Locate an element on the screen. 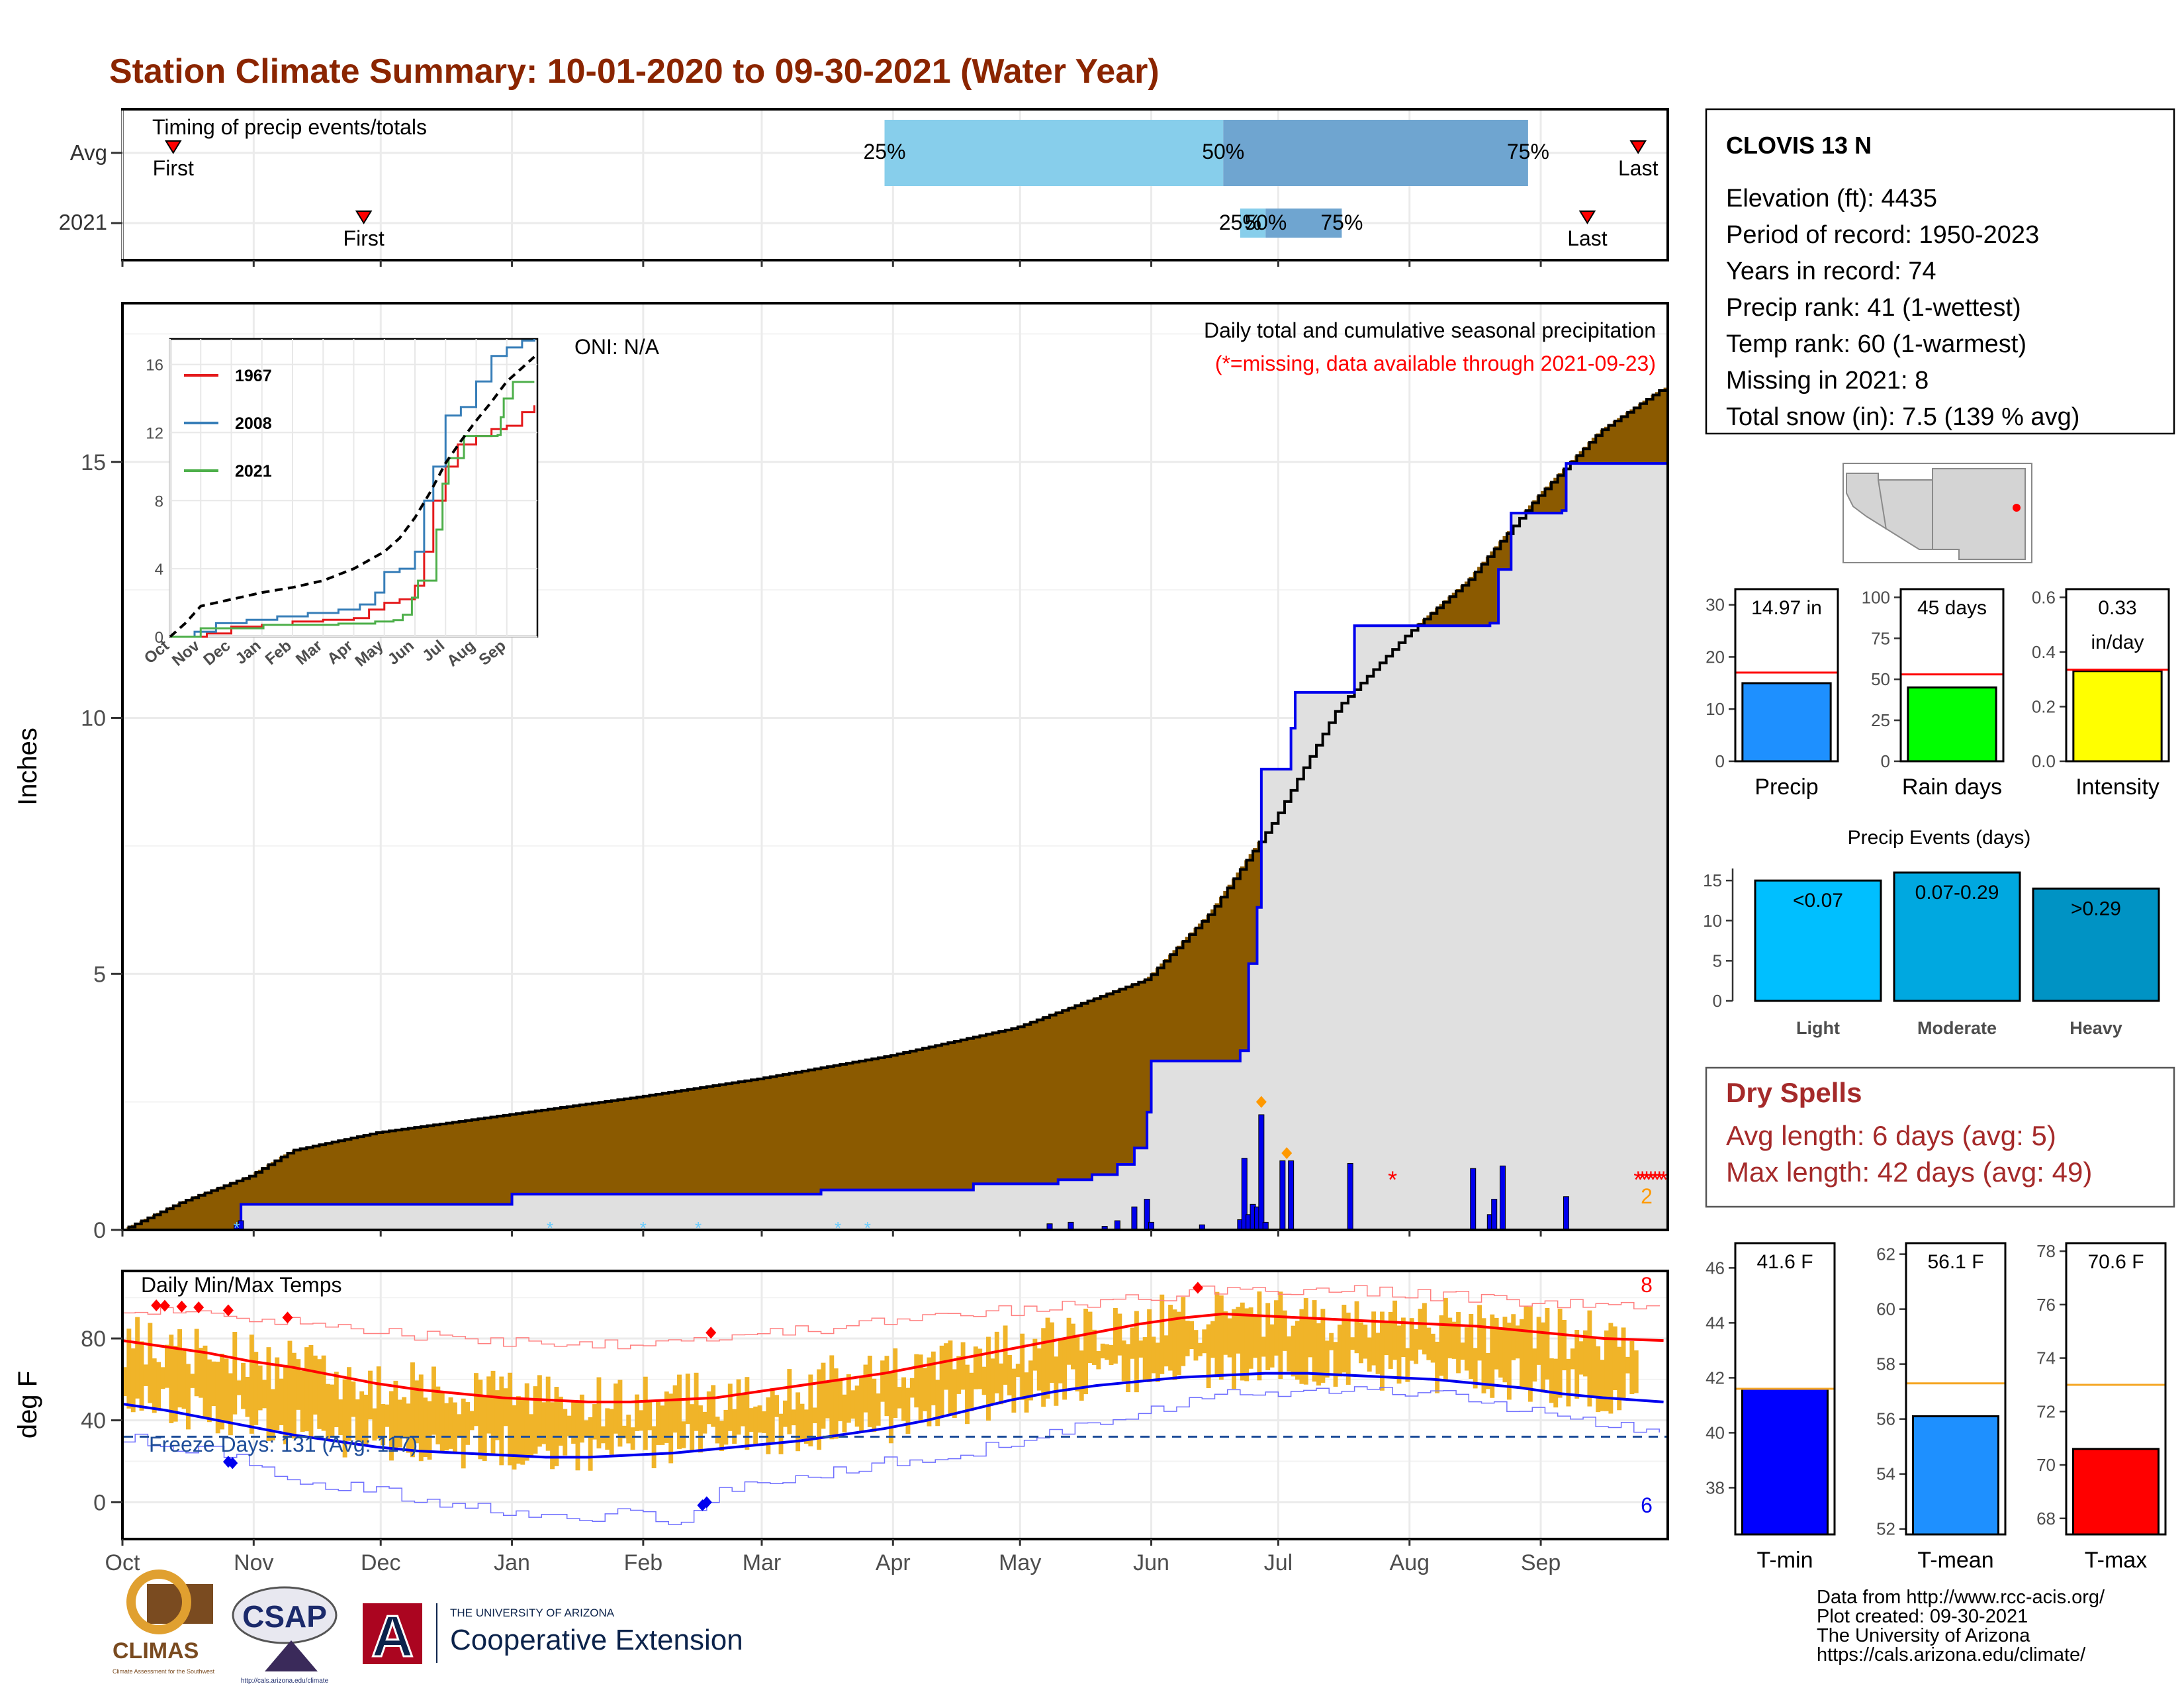 The width and height of the screenshot is (2184, 1688). timing-box-lower-half is located at coordinates (1054, 153).